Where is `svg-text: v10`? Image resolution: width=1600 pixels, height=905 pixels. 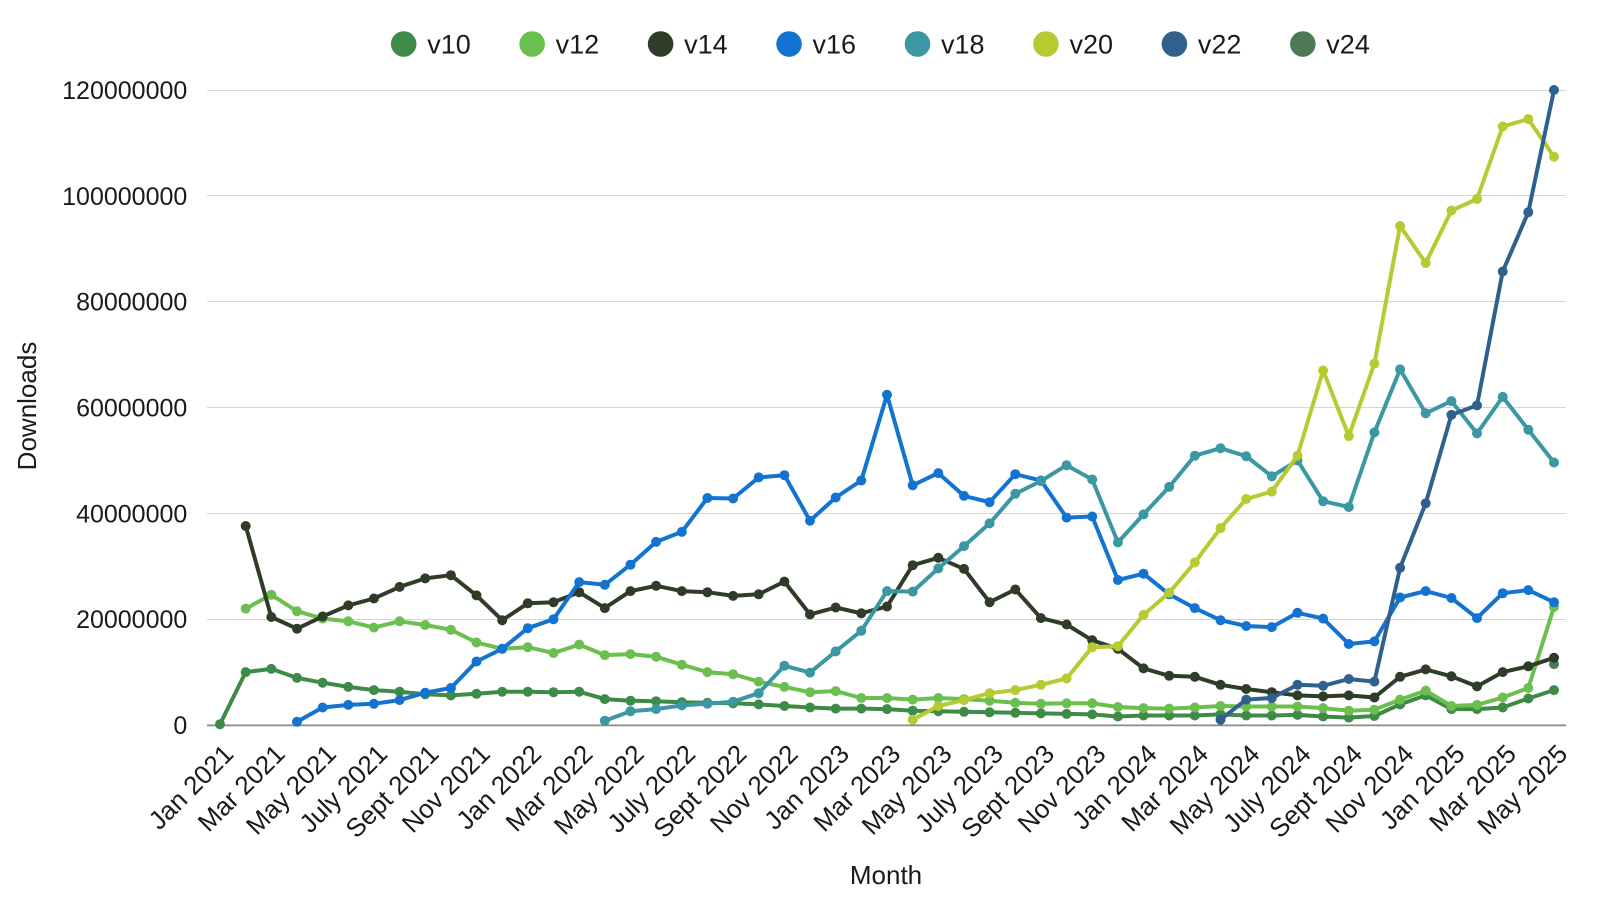 svg-text: v10 is located at coordinates (449, 45).